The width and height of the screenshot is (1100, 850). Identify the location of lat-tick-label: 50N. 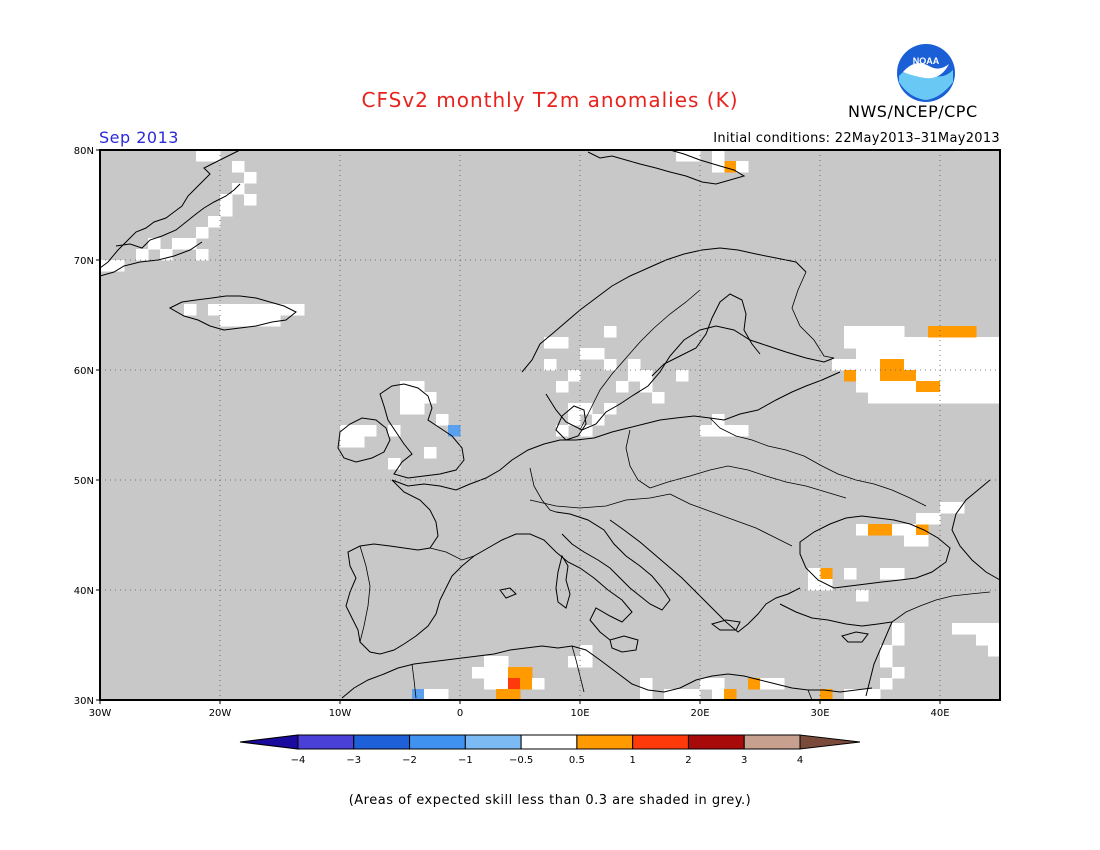
(84, 481).